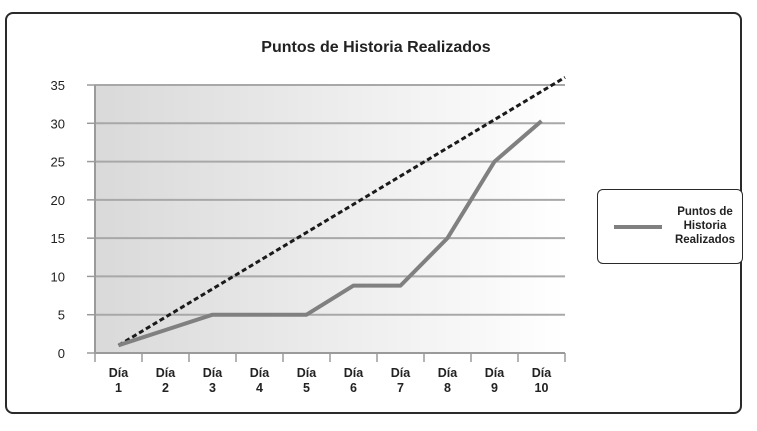  Describe the element at coordinates (705, 240) in the screenshot. I see `legend-label-line-3: Realizados` at that location.